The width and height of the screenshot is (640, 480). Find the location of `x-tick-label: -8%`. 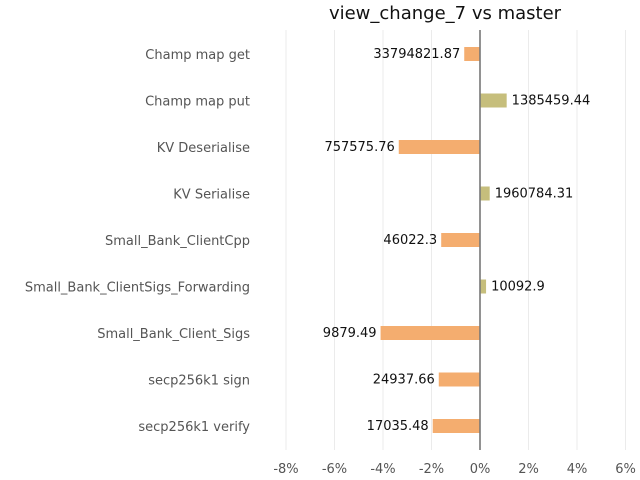

x-tick-label: -8% is located at coordinates (285, 469).